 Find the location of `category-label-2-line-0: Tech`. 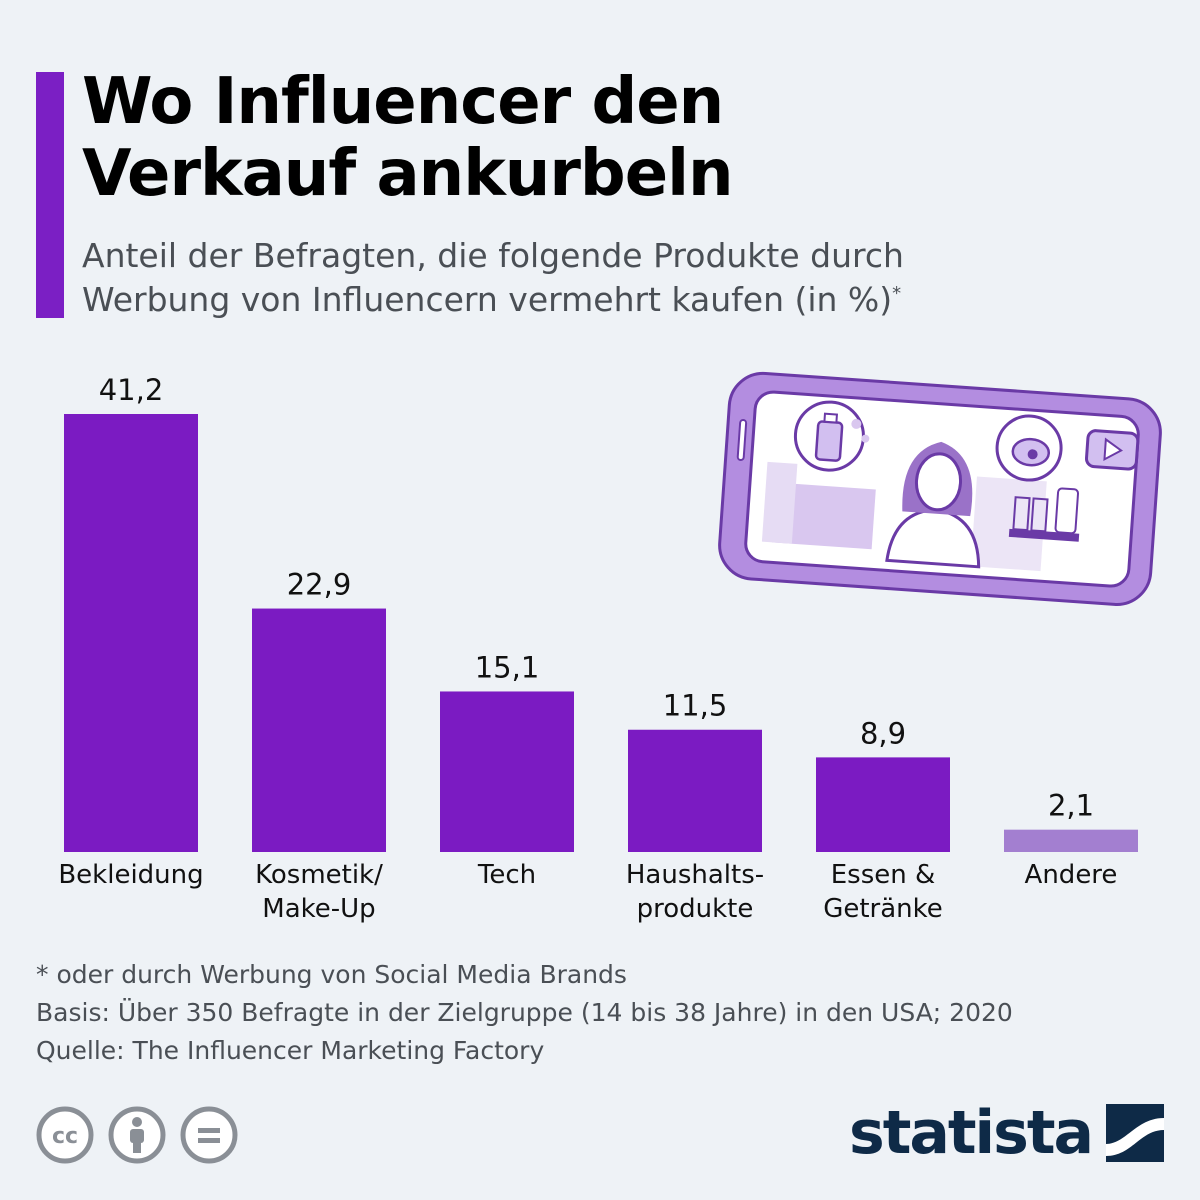

category-label-2-line-0: Tech is located at coordinates (506, 875).